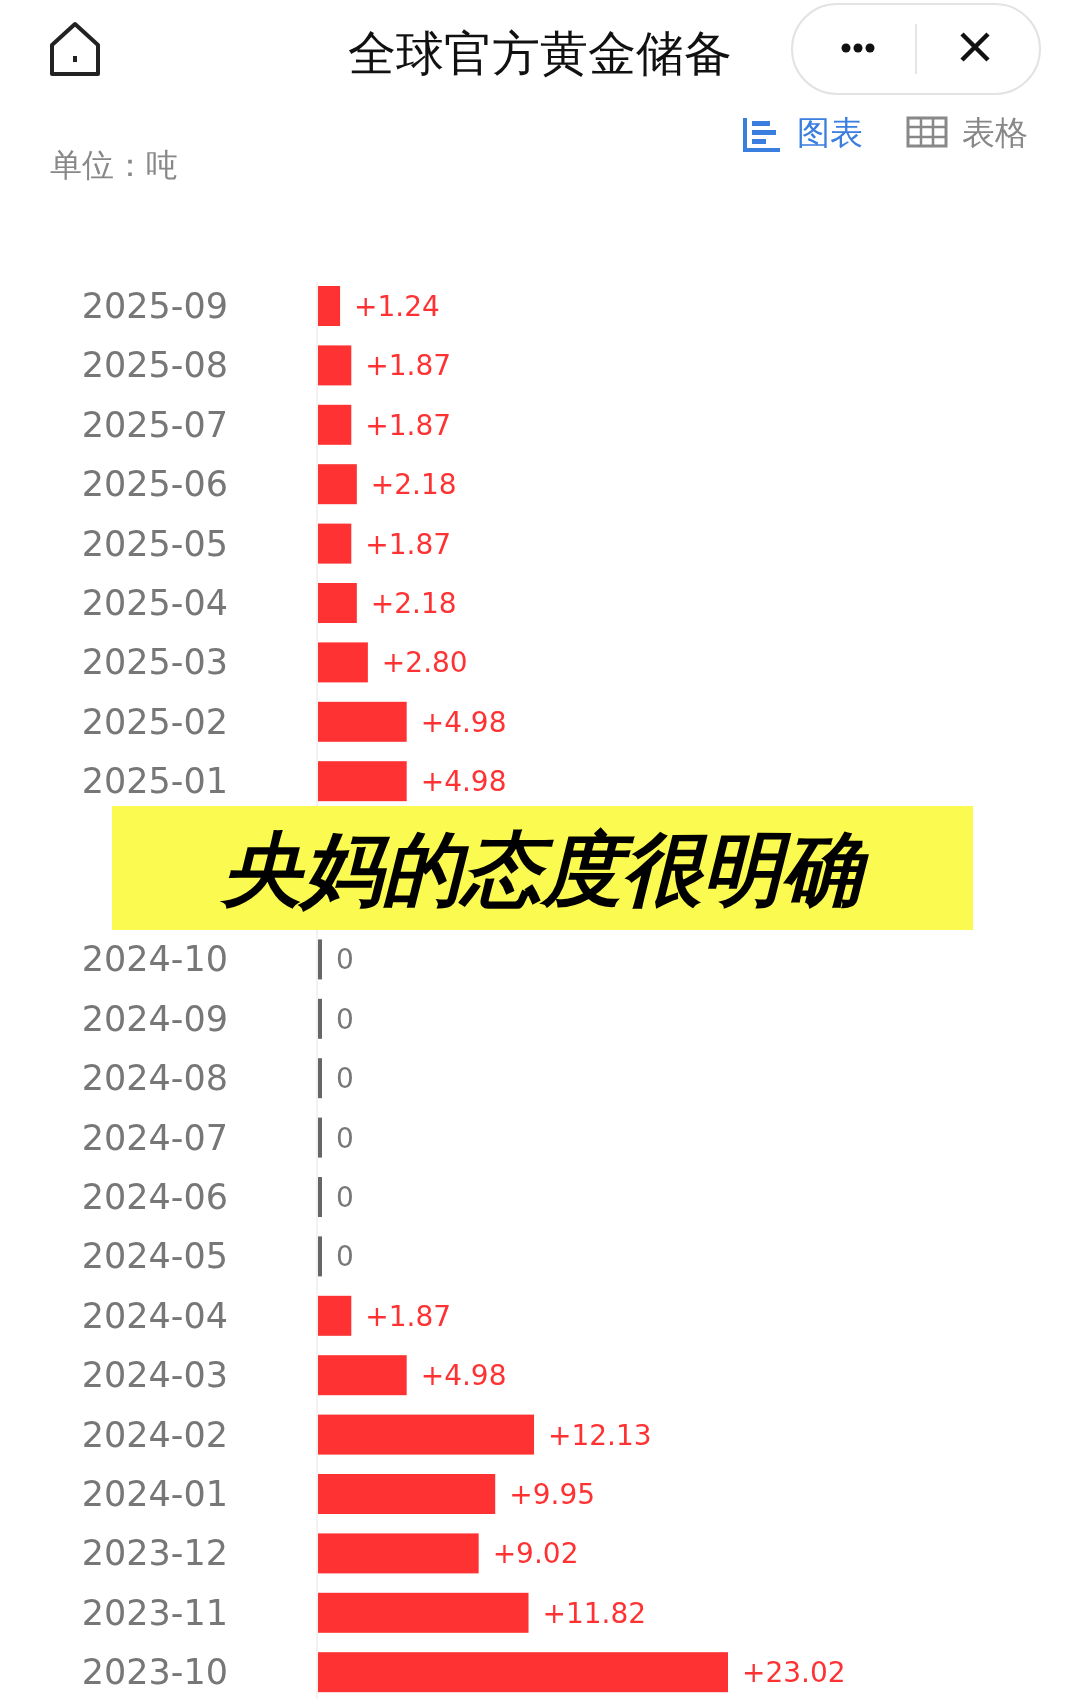  I want to click on data-label: +9.95, so click(552, 1494).